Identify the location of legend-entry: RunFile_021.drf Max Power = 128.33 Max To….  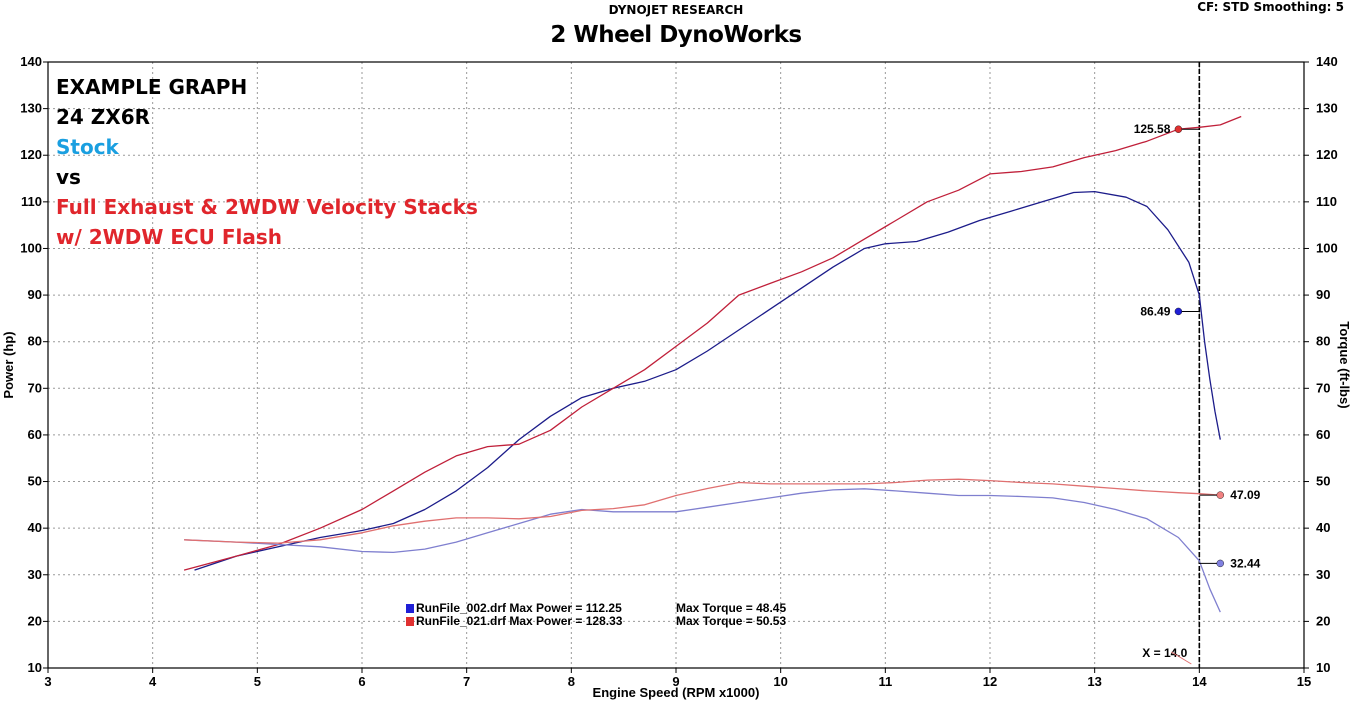
(596, 621).